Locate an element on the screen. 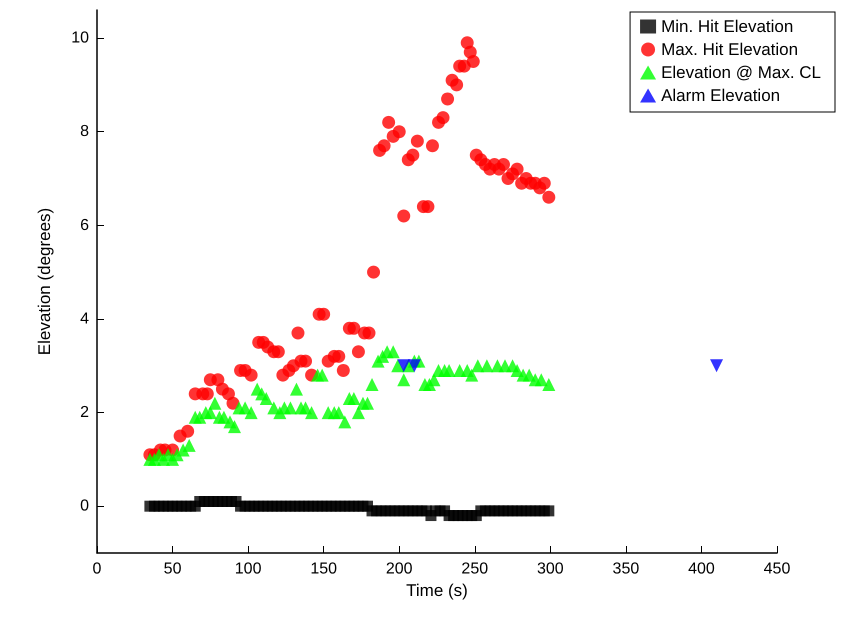  x-tick-label: 400 is located at coordinates (701, 569).